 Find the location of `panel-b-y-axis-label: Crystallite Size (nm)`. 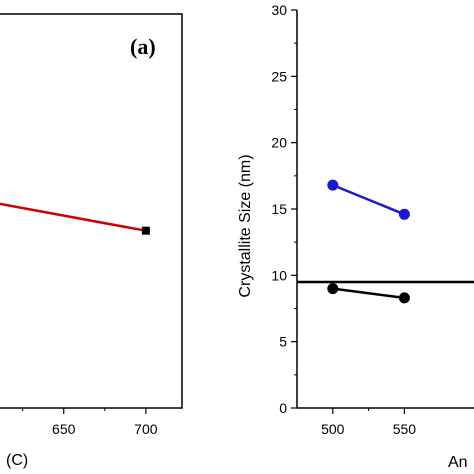

panel-b-y-axis-label: Crystallite Size (nm) is located at coordinates (245, 225).